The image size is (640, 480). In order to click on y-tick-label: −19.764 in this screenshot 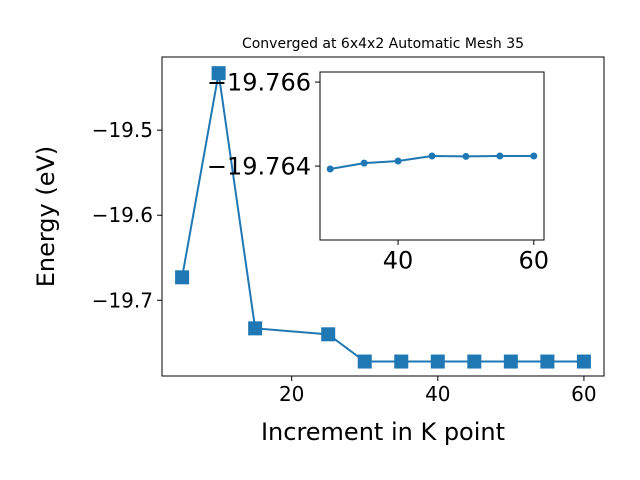, I will do `click(259, 166)`.